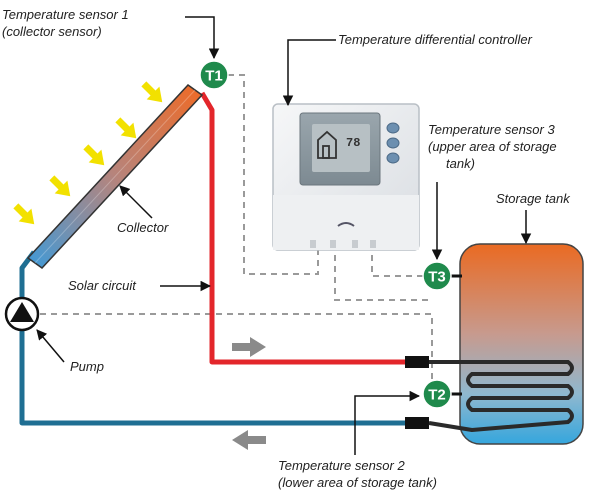  Describe the element at coordinates (249, 347) in the screenshot. I see `flow-arrow-right` at that location.